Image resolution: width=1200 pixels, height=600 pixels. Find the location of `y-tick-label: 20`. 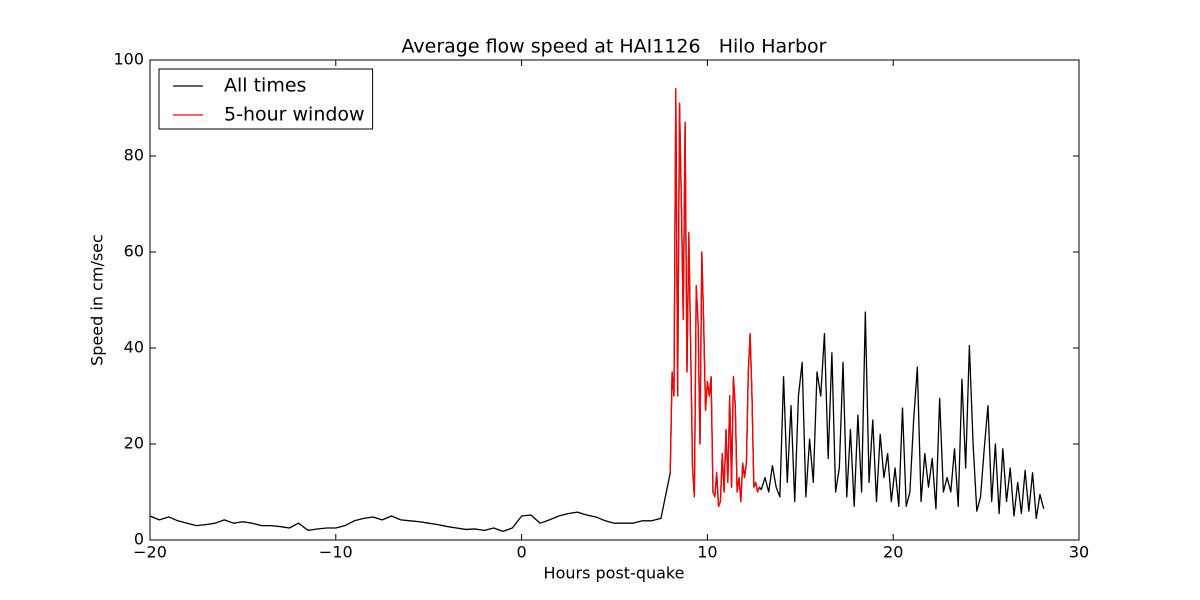

y-tick-label: 20 is located at coordinates (134, 443).